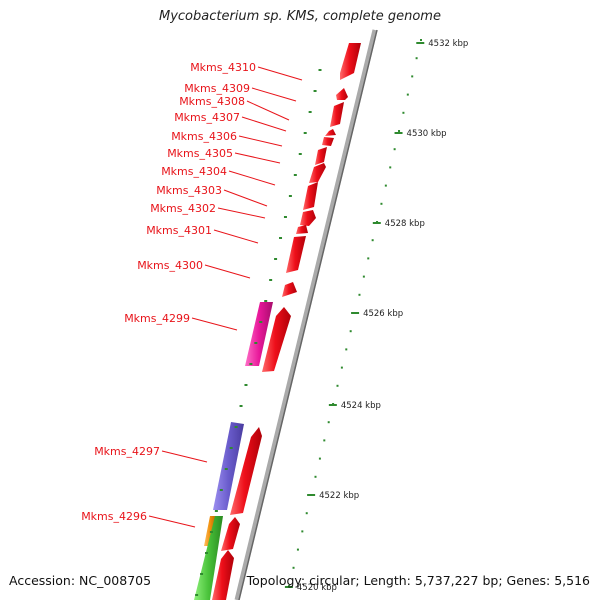  What do you see at coordinates (300, 16) in the screenshot?
I see `map-title: Mycobacterium sp. KMS, complete genome` at bounding box center [300, 16].